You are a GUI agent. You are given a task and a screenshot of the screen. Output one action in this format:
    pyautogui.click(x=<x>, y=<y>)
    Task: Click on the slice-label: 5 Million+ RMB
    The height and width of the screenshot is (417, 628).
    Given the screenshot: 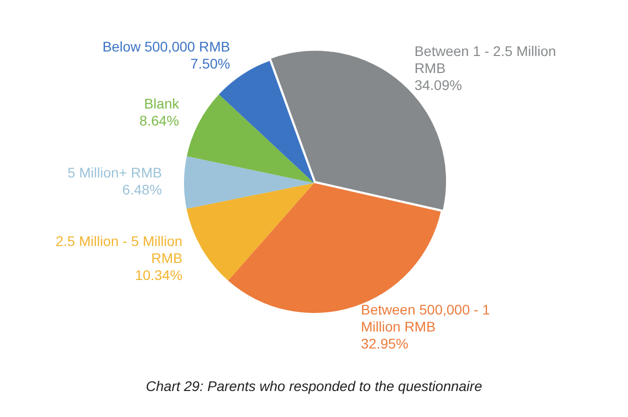 What is the action you would take?
    pyautogui.click(x=114, y=172)
    